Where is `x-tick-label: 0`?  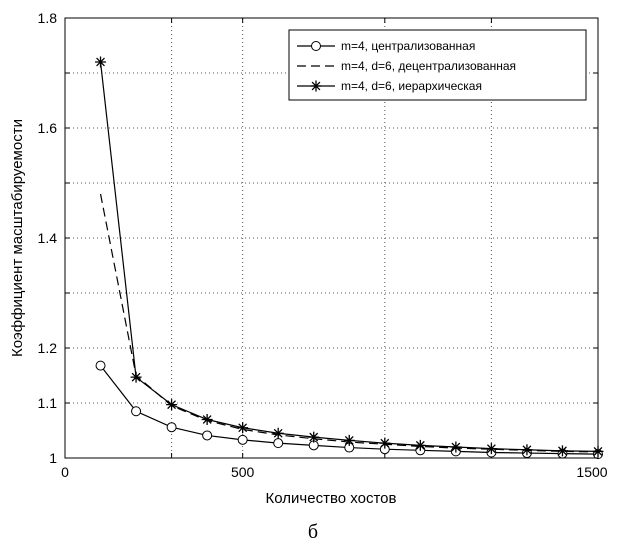
x-tick-label: 0 is located at coordinates (65, 472).